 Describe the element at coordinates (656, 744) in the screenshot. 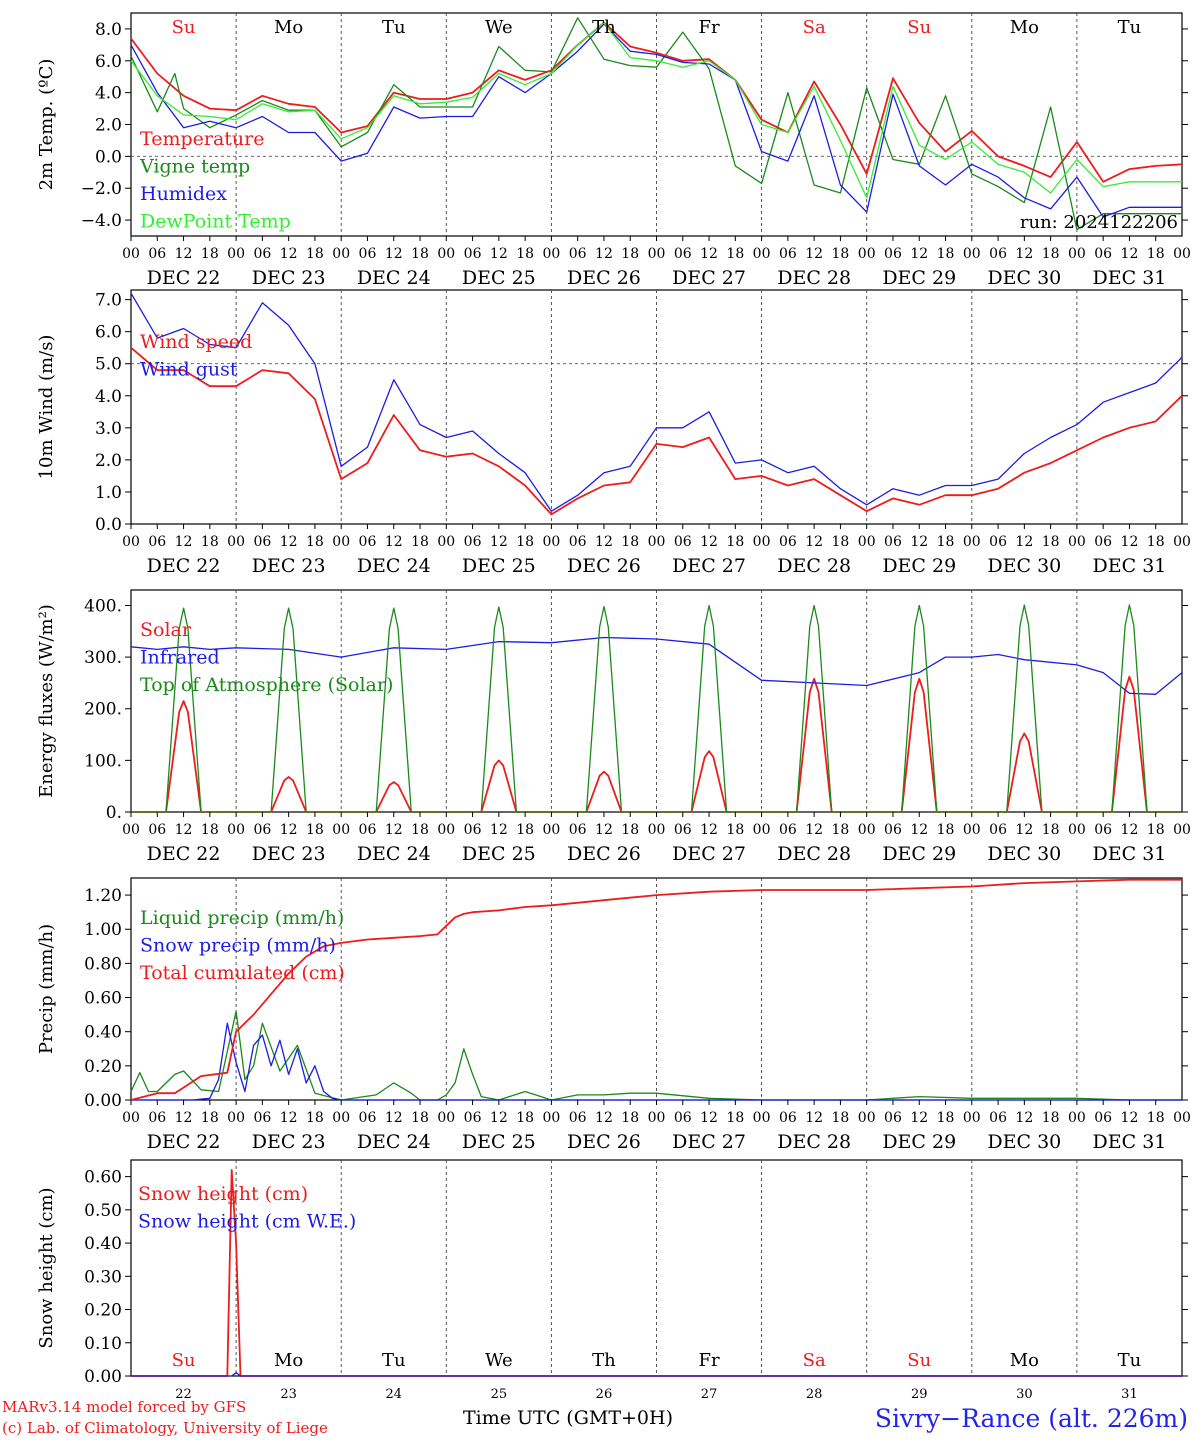

I see `series-line-solar` at that location.